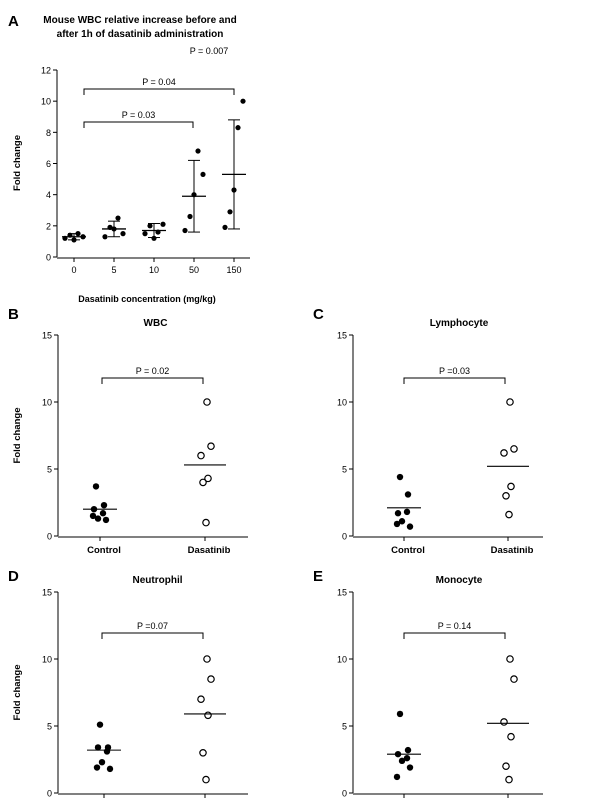 This screenshot has height=798, width=593. Describe the element at coordinates (344, 793) in the screenshot. I see `panel-e-y-tick-label: 0` at that location.